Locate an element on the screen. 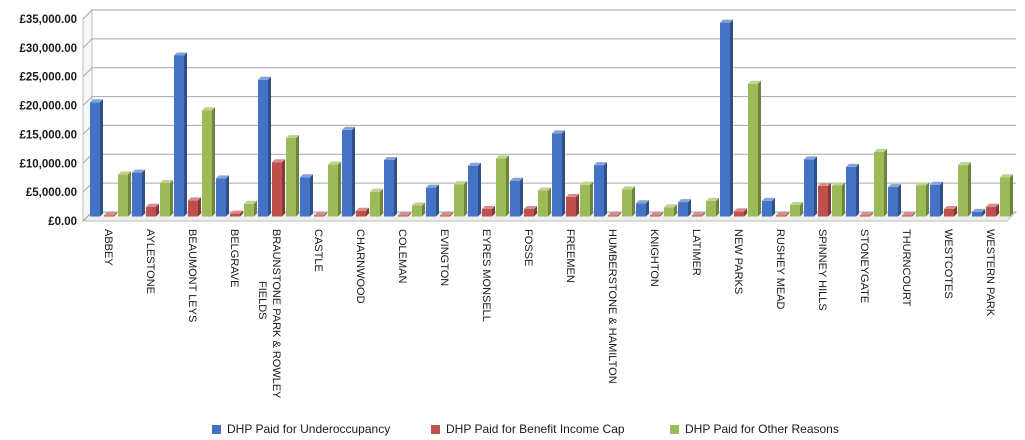 The image size is (1025, 440). bar-dhp-paid-for-benefit-income-cap-braunstone-park-and-rowley-fields-side is located at coordinates (283, 188).